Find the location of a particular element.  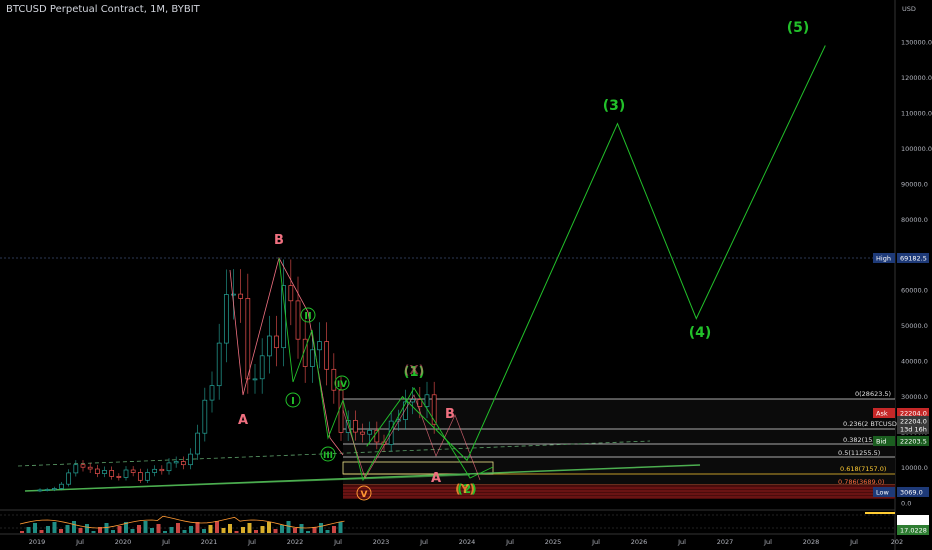

price-tag-value: 78.3928 is located at coordinates (913, 521).